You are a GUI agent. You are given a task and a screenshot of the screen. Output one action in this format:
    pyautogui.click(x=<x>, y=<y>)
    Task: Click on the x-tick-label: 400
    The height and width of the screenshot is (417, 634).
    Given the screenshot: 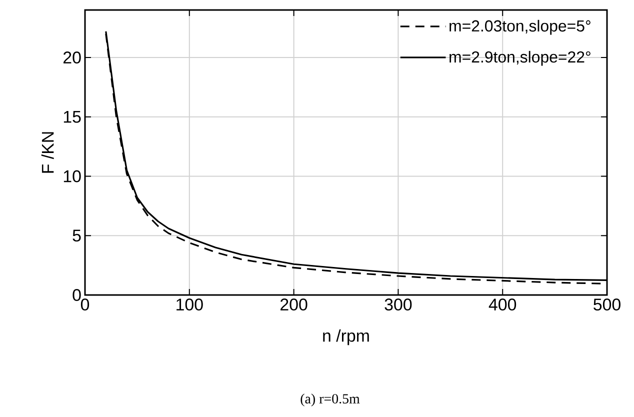 What is the action you would take?
    pyautogui.click(x=502, y=304)
    